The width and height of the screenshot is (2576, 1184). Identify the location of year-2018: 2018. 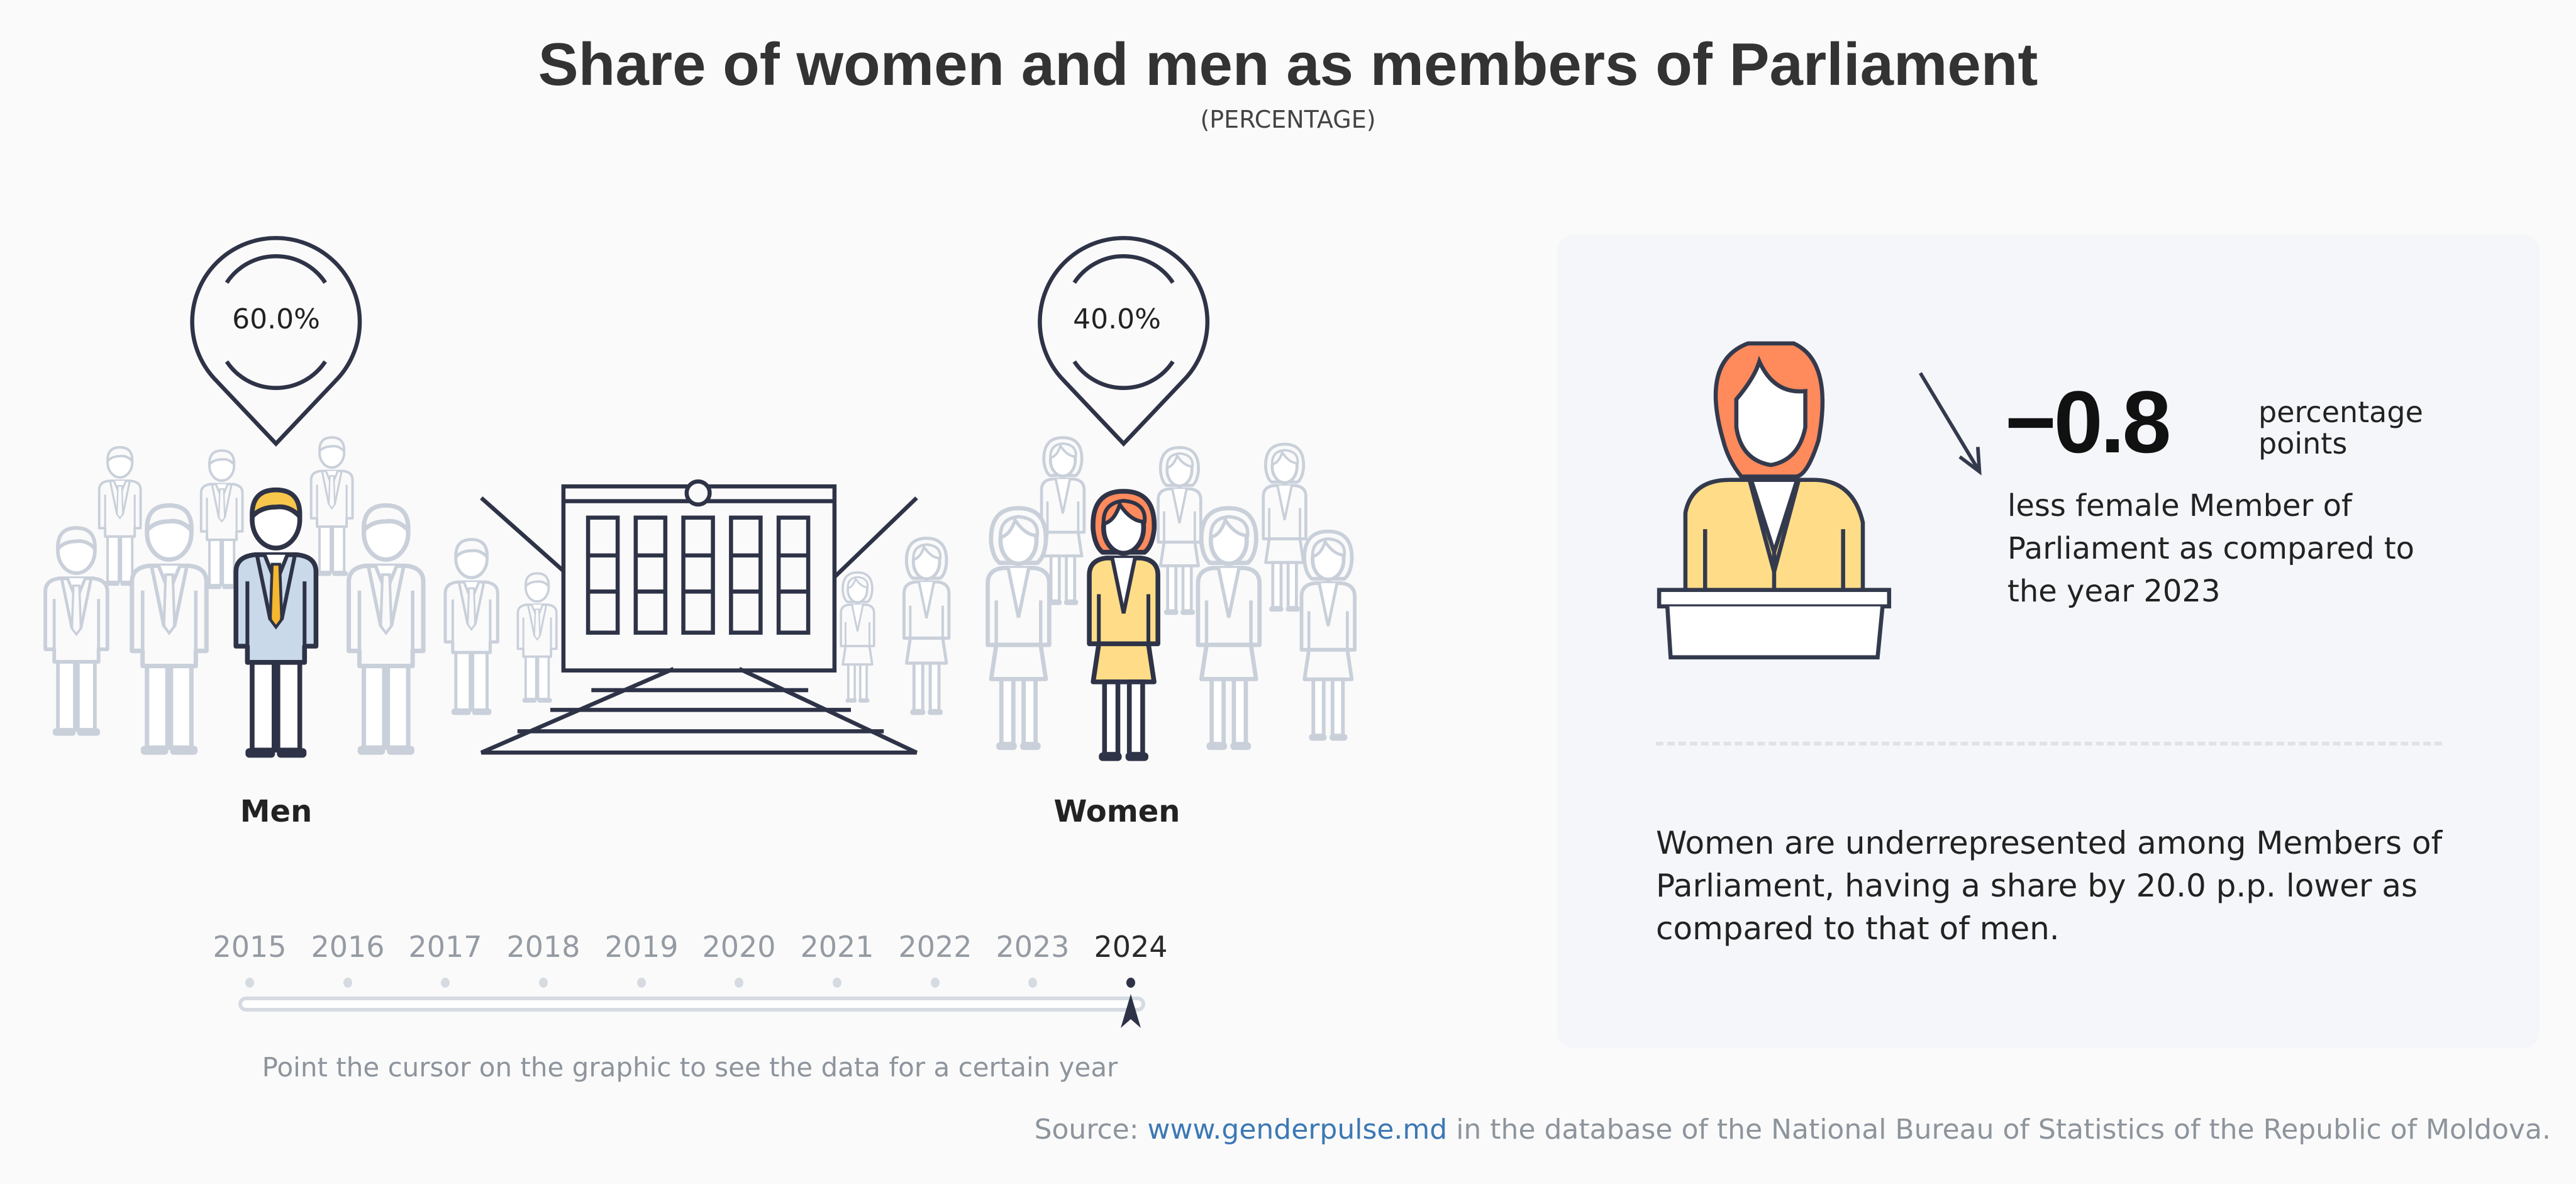
(543, 947).